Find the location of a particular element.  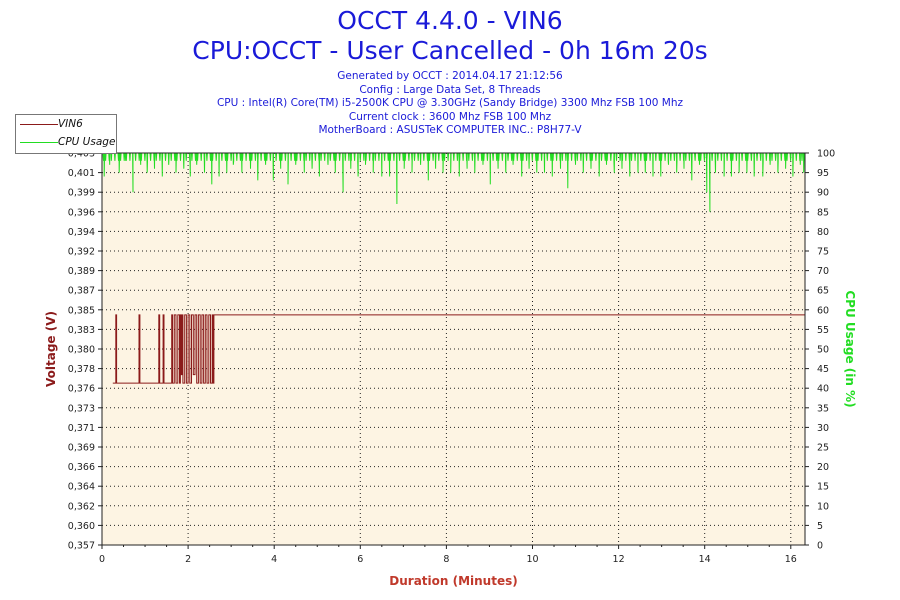

legend-label-vin6: VIN6 is located at coordinates (70, 124).